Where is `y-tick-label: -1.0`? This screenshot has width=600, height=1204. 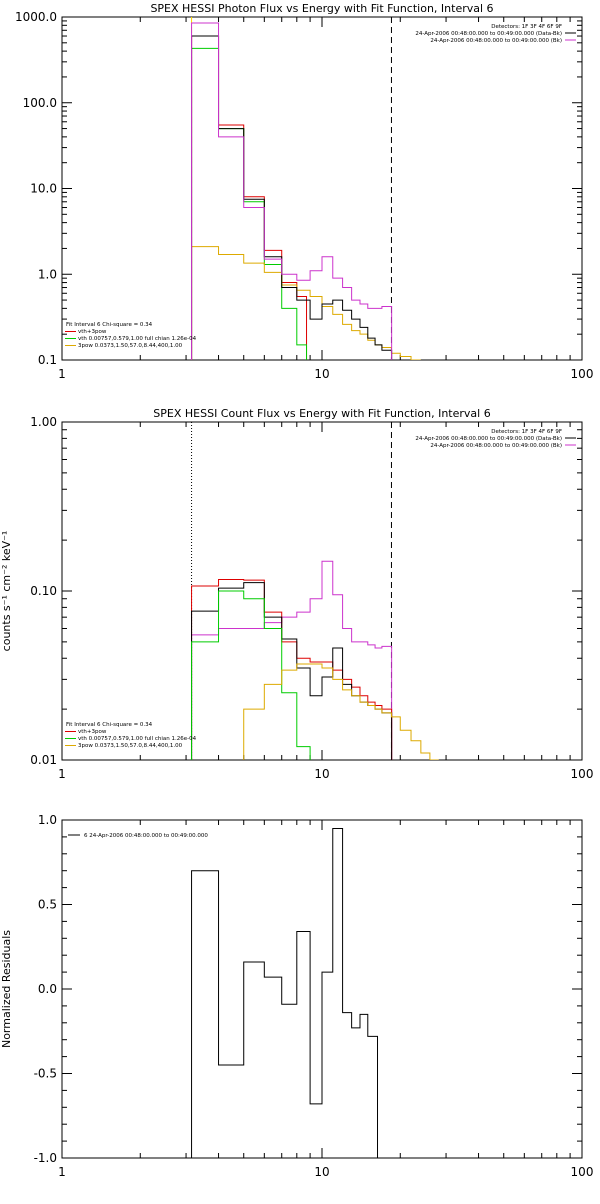
y-tick-label: -1.0 is located at coordinates (45, 1158).